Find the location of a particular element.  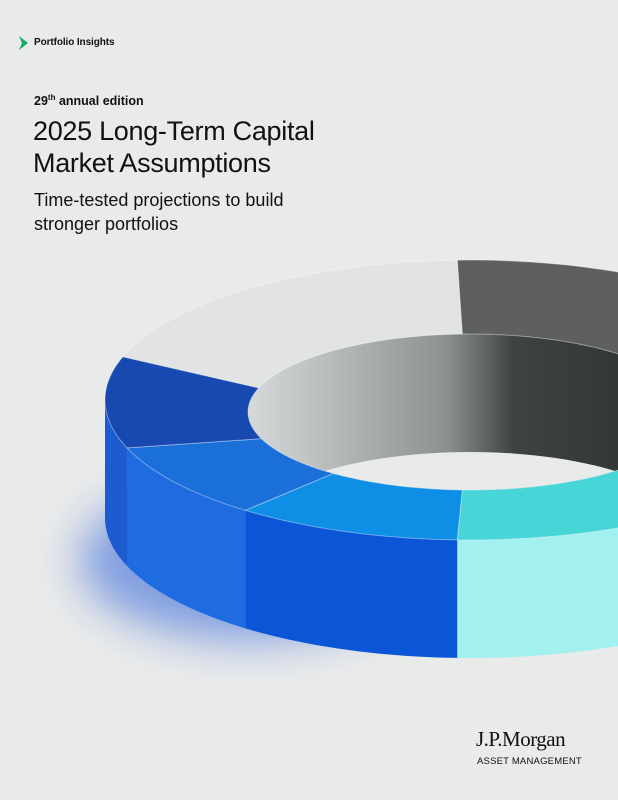

inner-wall is located at coordinates (433, 412).